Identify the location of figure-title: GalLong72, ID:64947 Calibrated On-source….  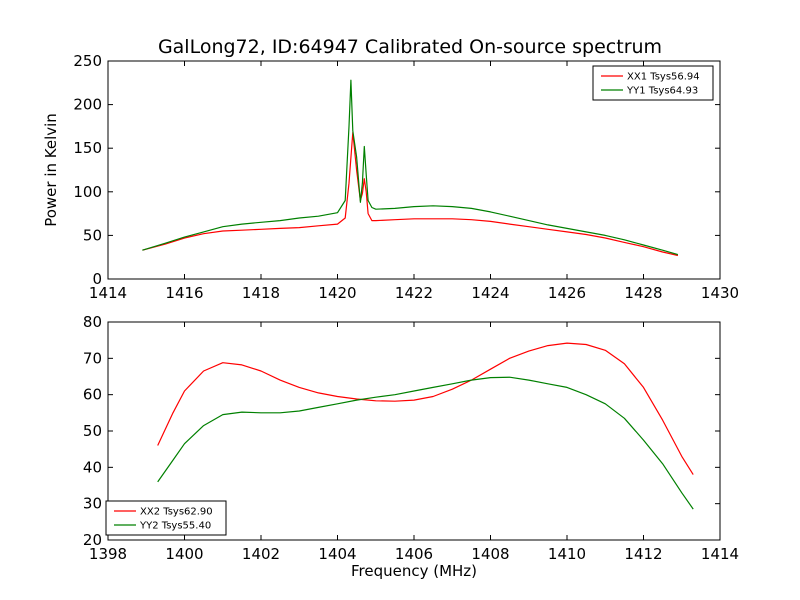
(410, 47).